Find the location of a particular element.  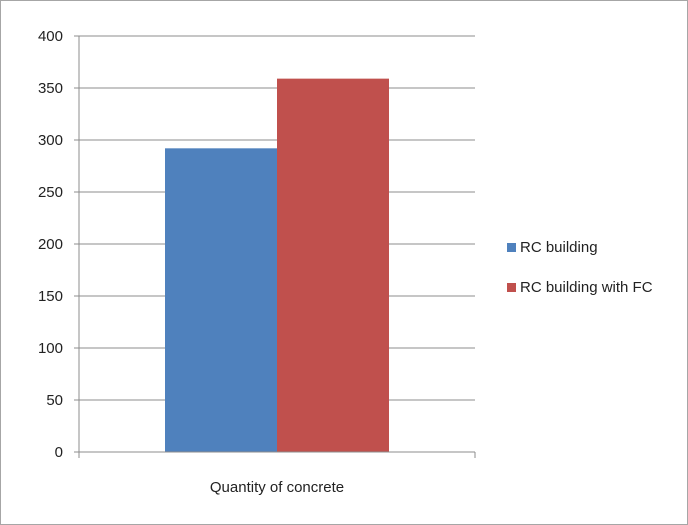

y-tick-label: 100 is located at coordinates (50, 348).